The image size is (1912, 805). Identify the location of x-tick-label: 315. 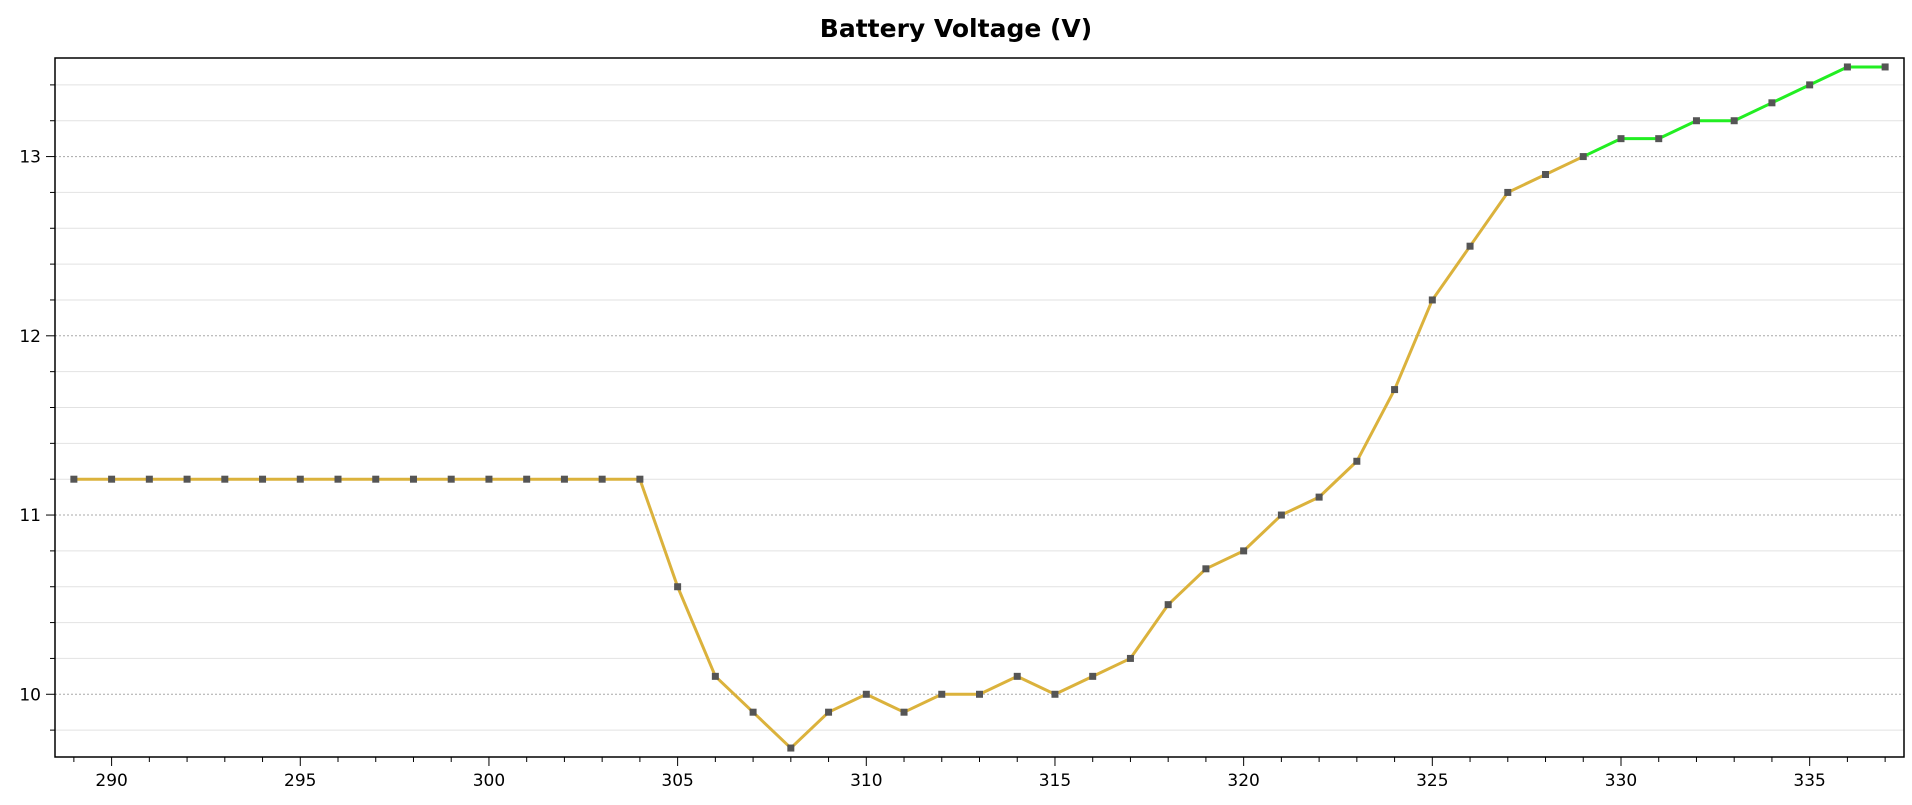
(1055, 781).